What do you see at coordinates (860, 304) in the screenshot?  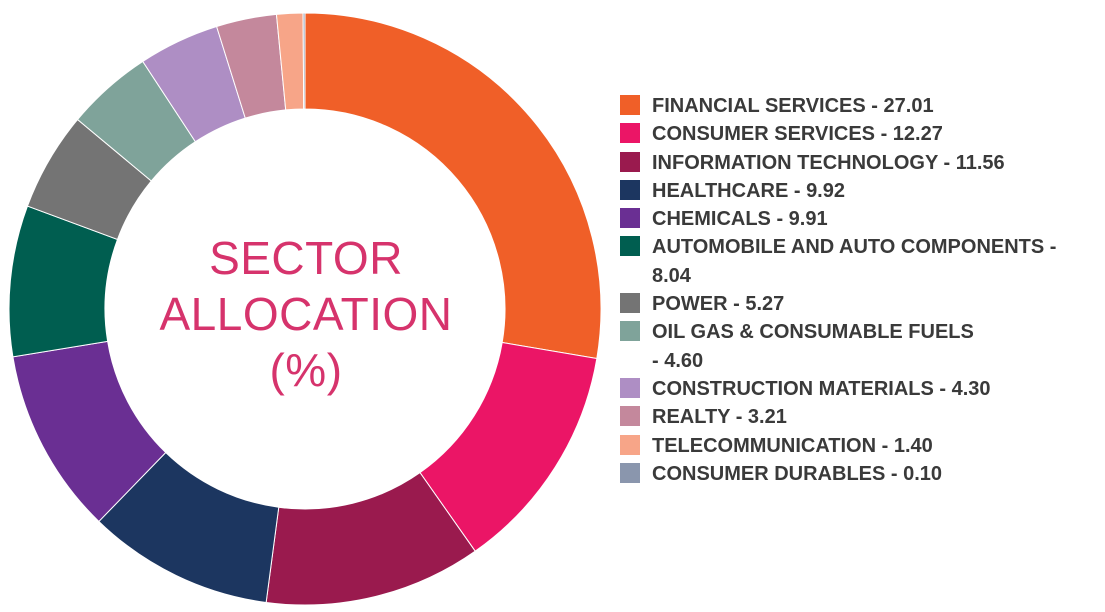 I see `legend-item-power: POWER - 5.27` at bounding box center [860, 304].